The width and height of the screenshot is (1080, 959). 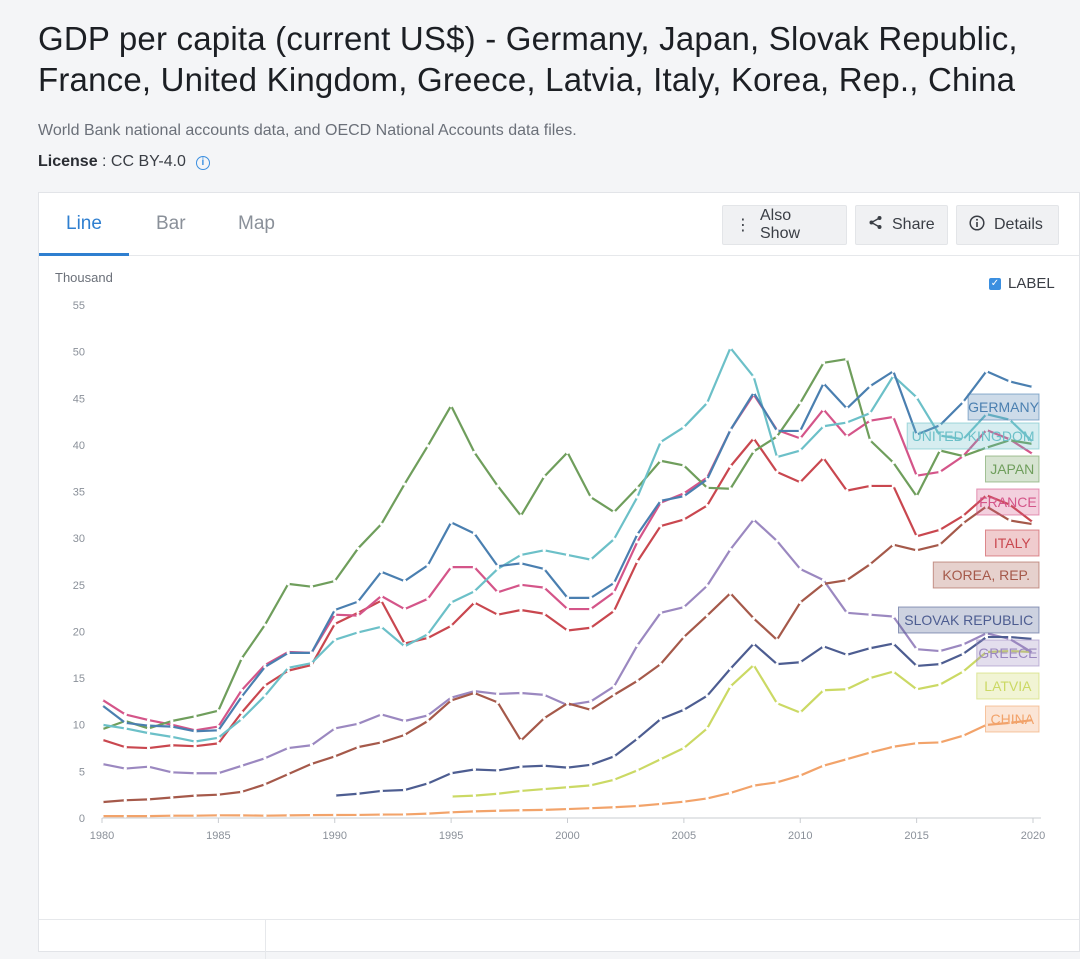 I want to click on tab-line: Line, so click(x=84, y=223).